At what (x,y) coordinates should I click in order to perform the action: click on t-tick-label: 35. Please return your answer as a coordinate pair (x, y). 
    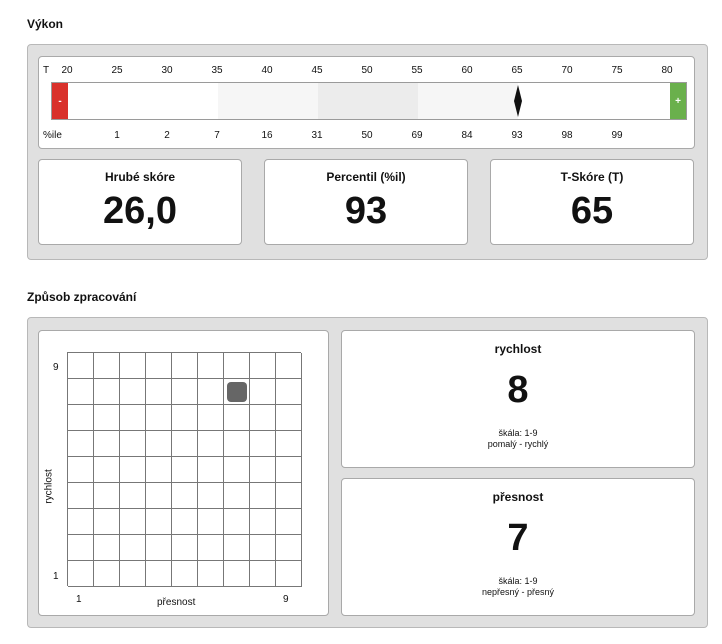
    Looking at the image, I should click on (217, 70).